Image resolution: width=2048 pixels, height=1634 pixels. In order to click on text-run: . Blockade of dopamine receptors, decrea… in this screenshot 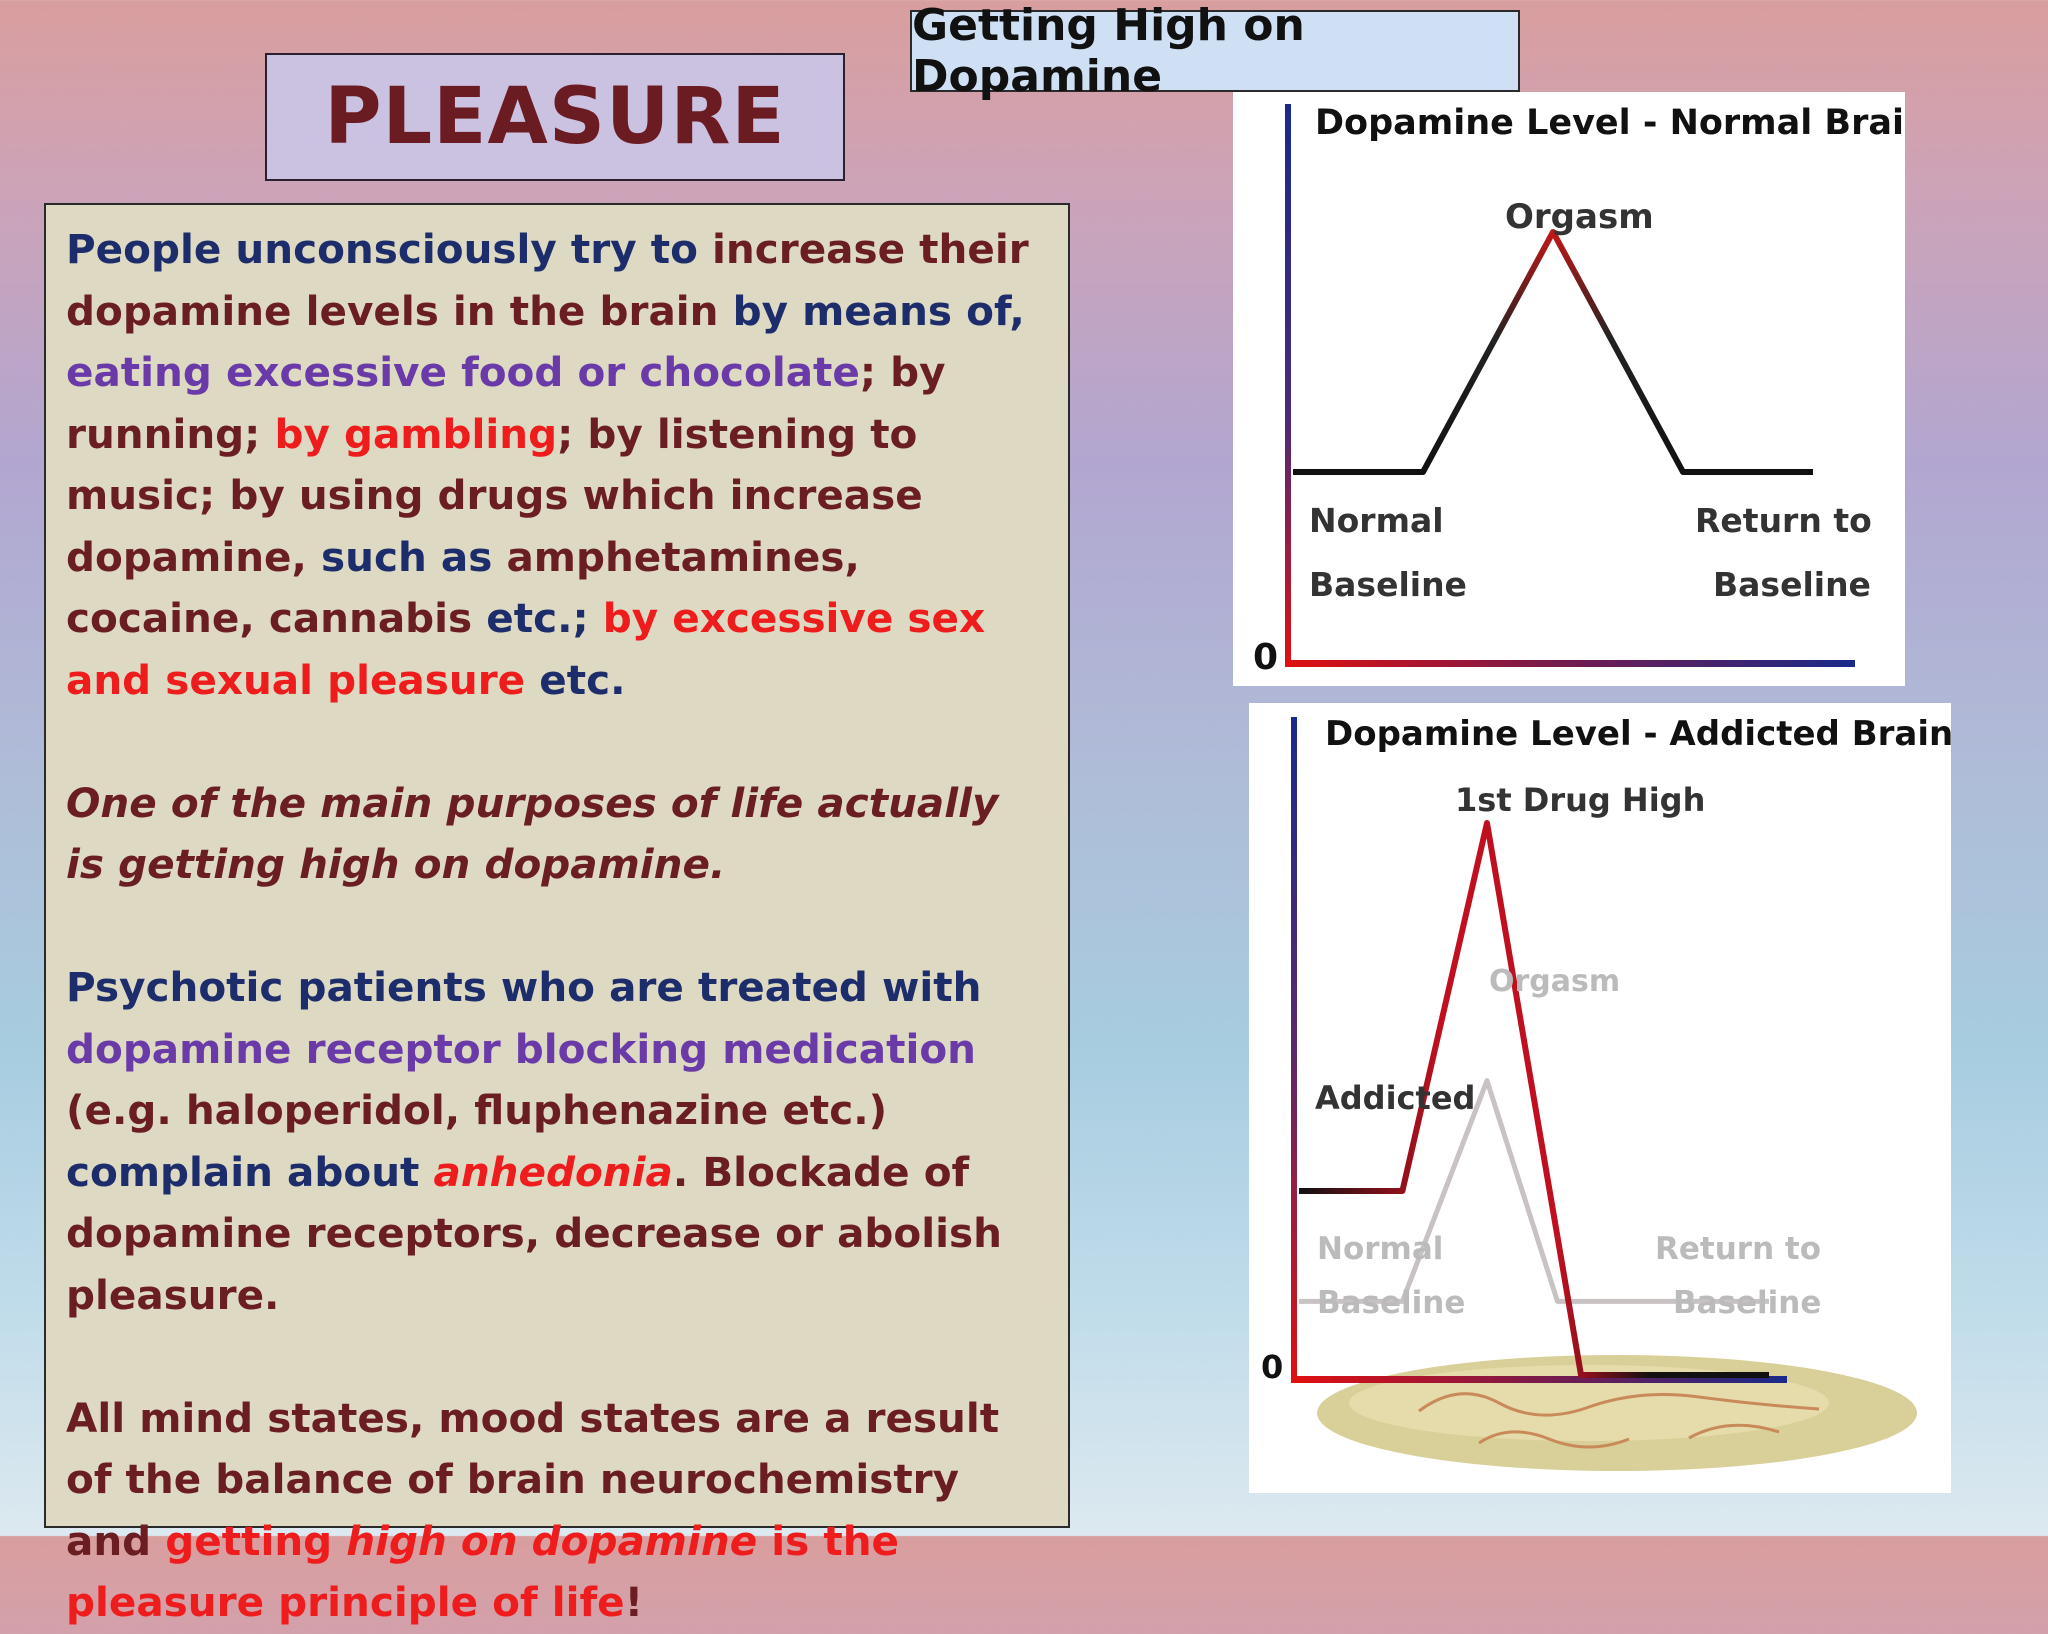, I will do `click(534, 1233)`.